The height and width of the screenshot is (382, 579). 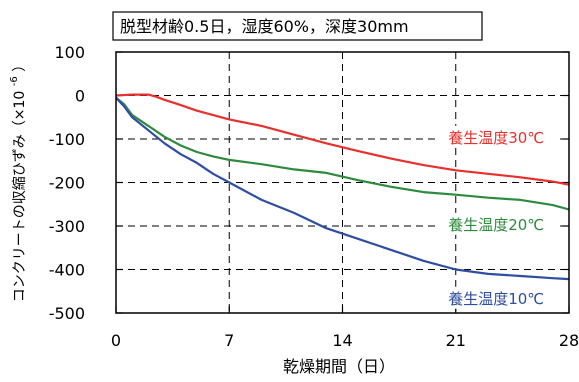 What do you see at coordinates (80, 96) in the screenshot?
I see `y-tick-label: 0` at bounding box center [80, 96].